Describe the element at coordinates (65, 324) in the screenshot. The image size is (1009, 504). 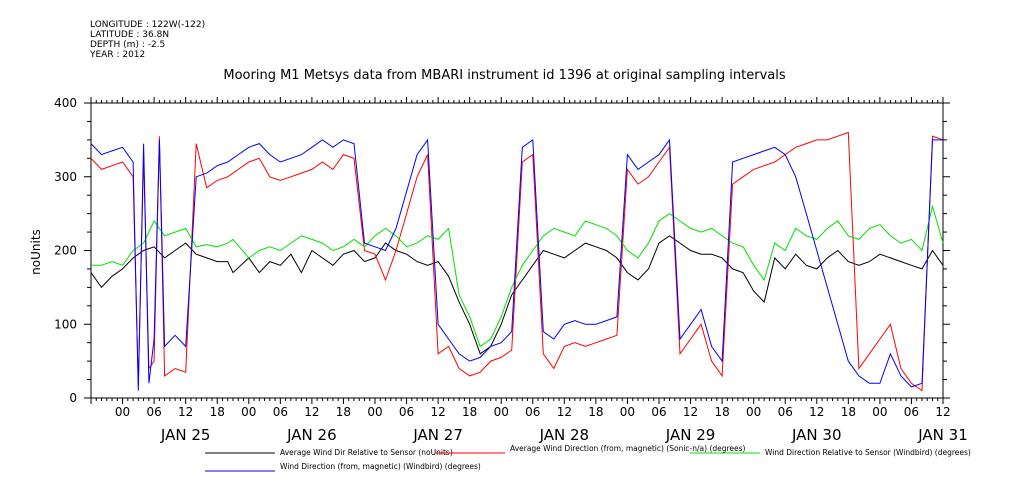
I see `y-tick-label: 100` at that location.